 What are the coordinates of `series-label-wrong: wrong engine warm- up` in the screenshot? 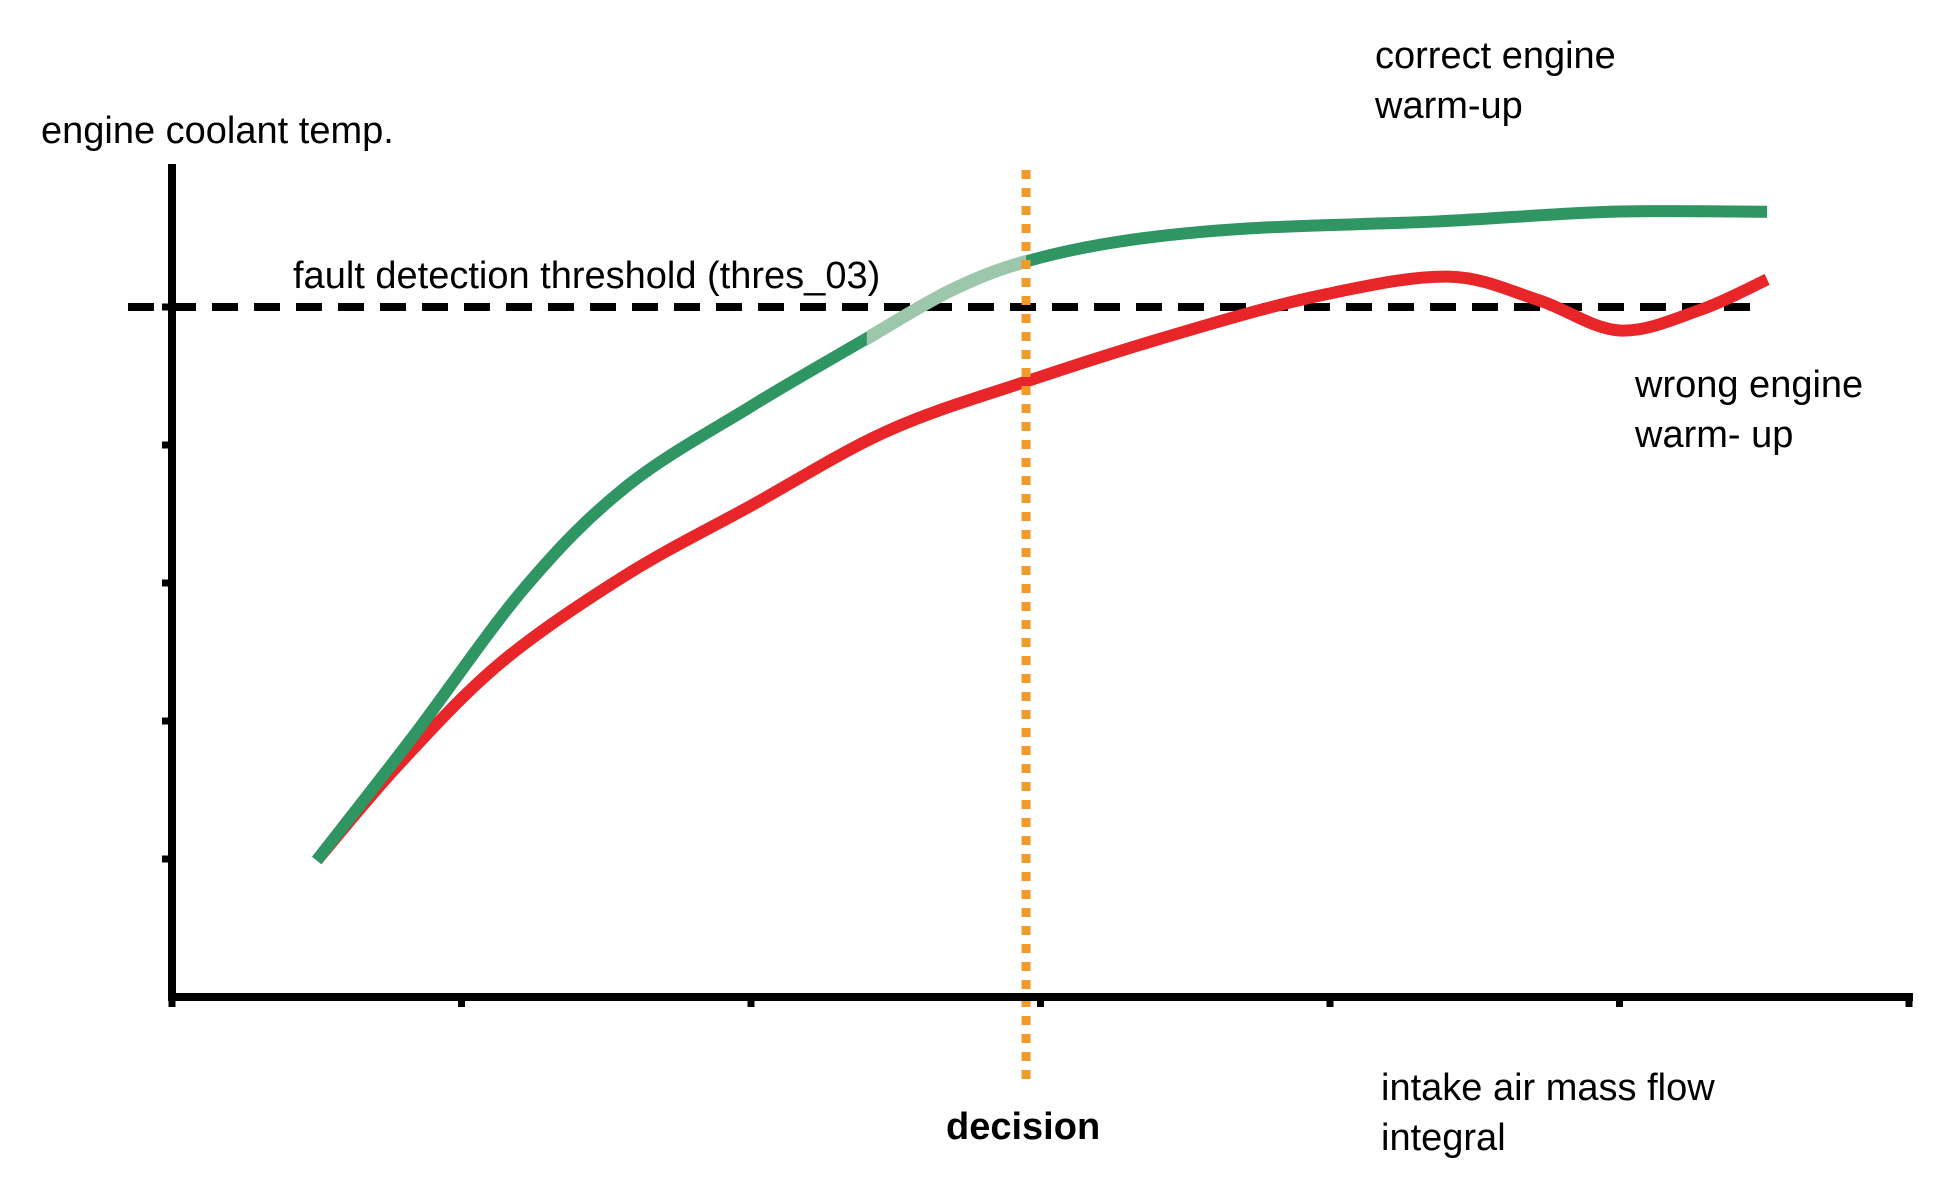 It's located at (1749, 410).